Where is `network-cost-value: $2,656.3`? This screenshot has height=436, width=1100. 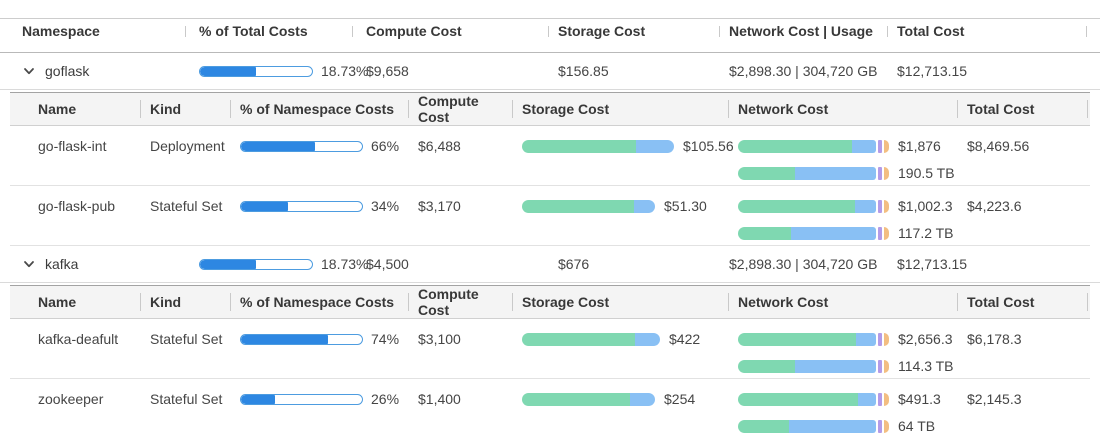
network-cost-value: $2,656.3 is located at coordinates (925, 339).